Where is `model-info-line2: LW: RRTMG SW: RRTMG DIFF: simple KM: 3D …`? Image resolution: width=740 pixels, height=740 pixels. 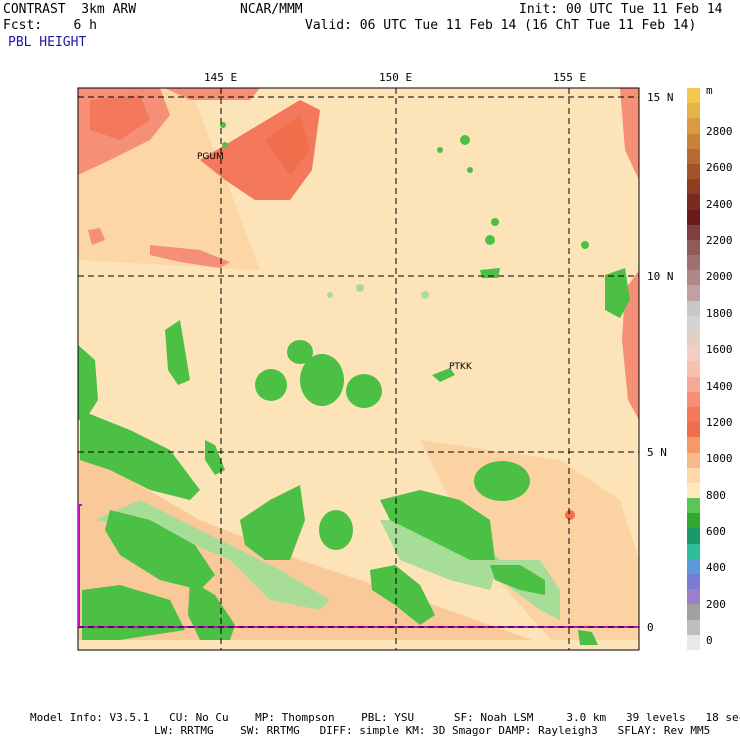 model-info-line2: LW: RRTMG SW: RRTMG DIFF: simple KM: 3D … is located at coordinates (432, 730).